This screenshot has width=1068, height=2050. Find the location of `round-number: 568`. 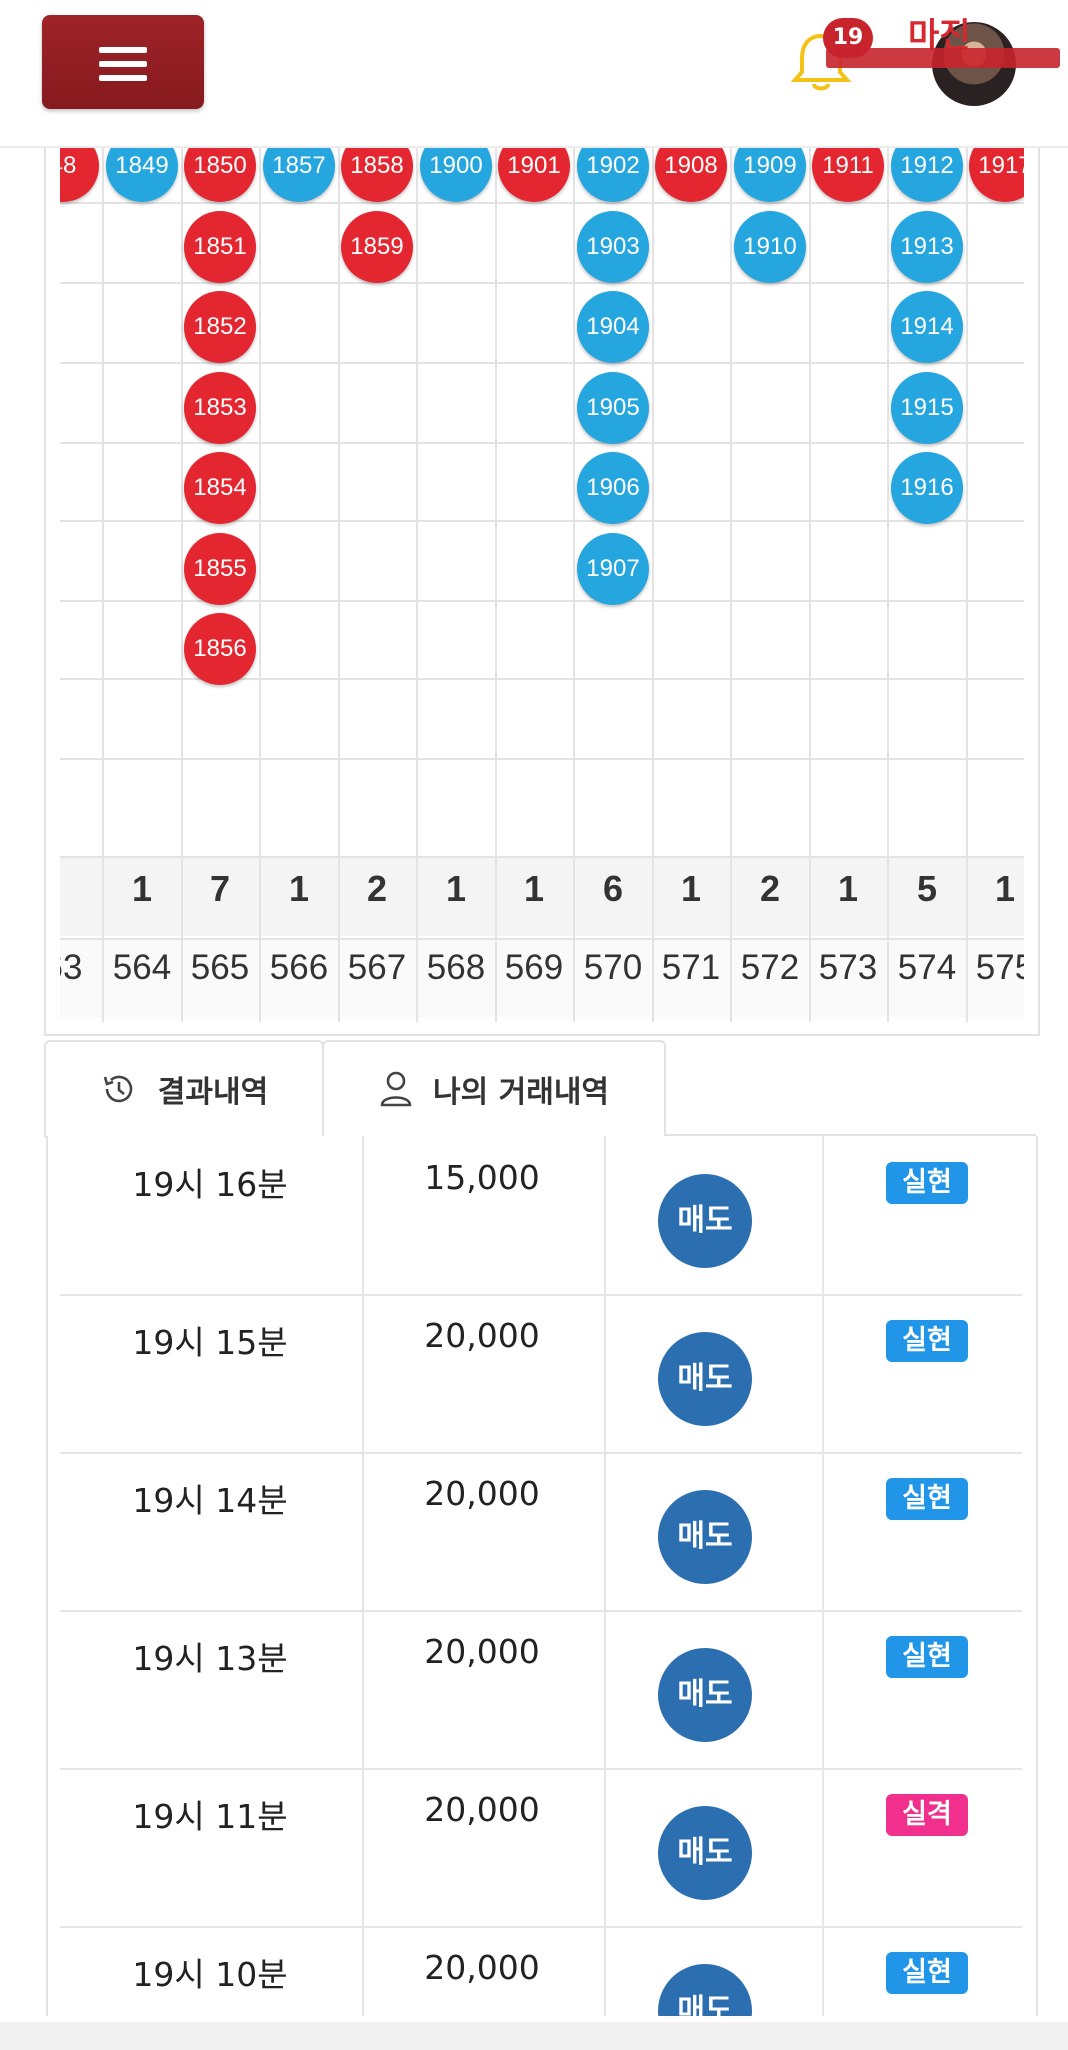

round-number: 568 is located at coordinates (456, 967).